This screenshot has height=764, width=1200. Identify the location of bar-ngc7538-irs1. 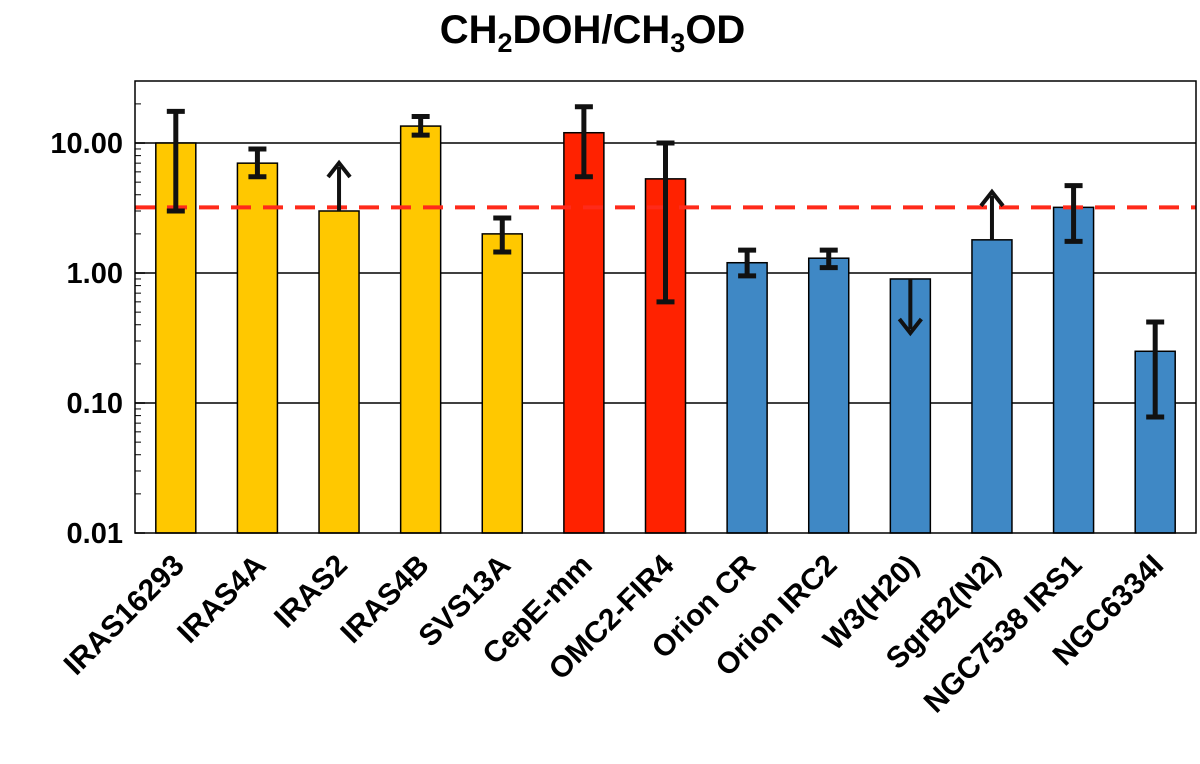
(1073, 370).